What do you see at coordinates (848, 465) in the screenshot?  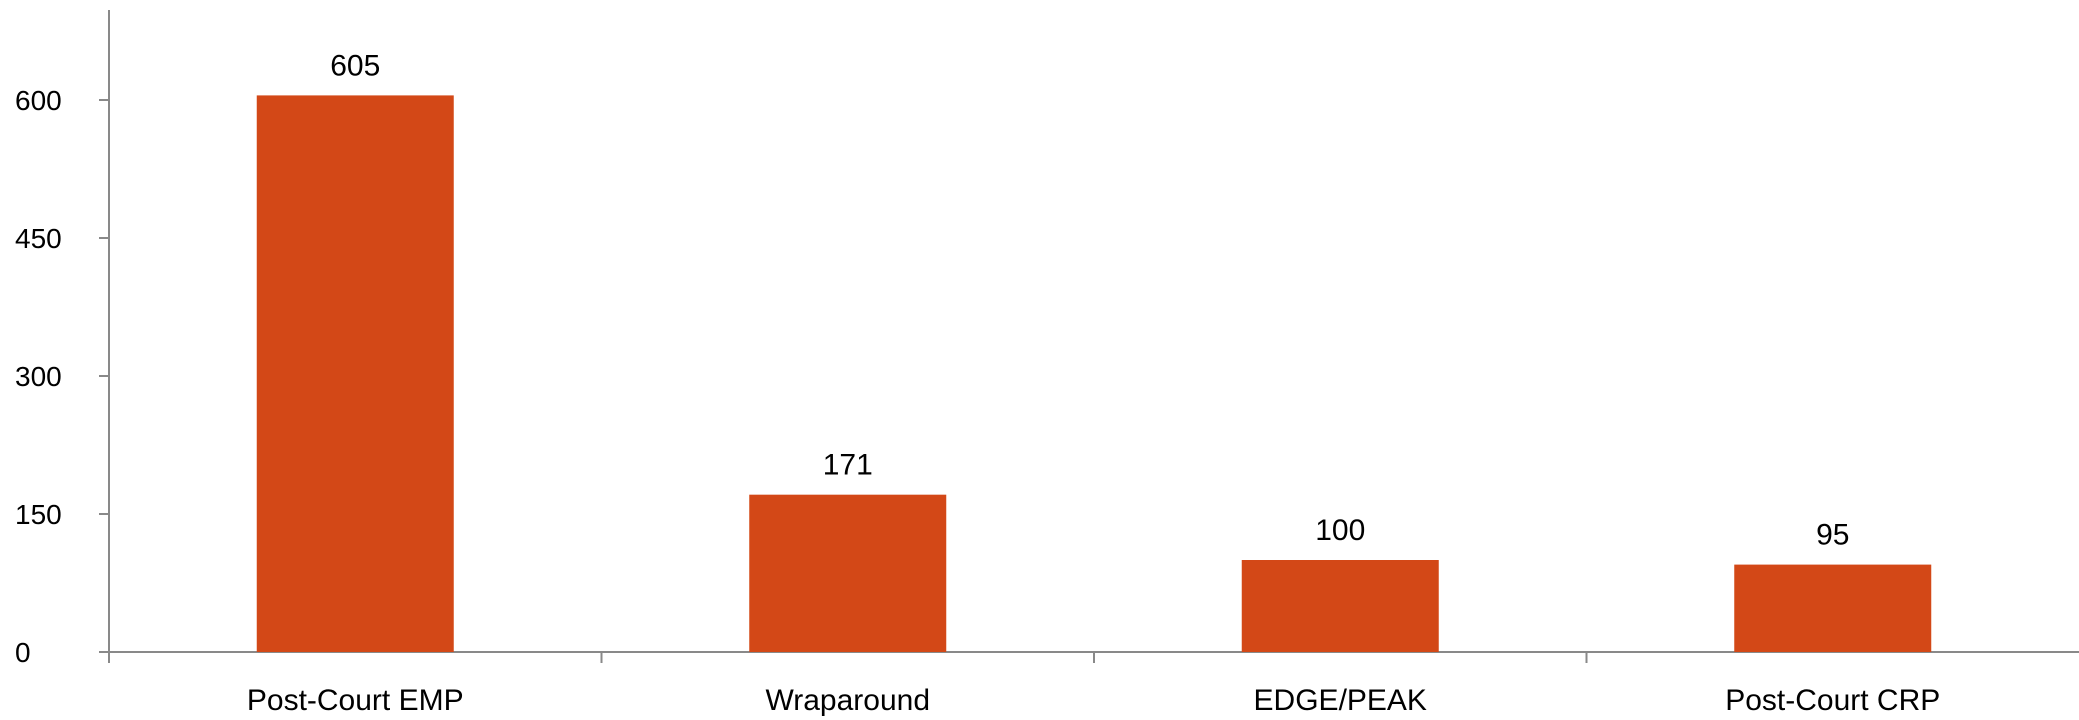 I see `data-label: 171` at bounding box center [848, 465].